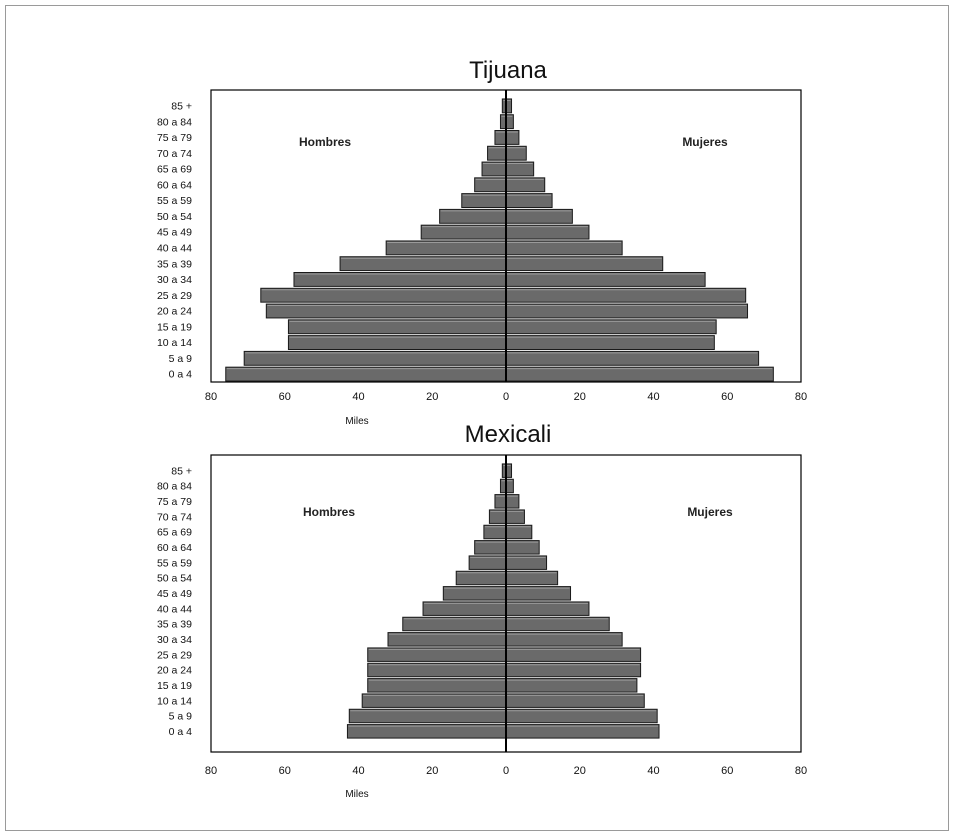 The image size is (955, 837). Describe the element at coordinates (181, 732) in the screenshot. I see `category-label: 0 a 4` at that location.